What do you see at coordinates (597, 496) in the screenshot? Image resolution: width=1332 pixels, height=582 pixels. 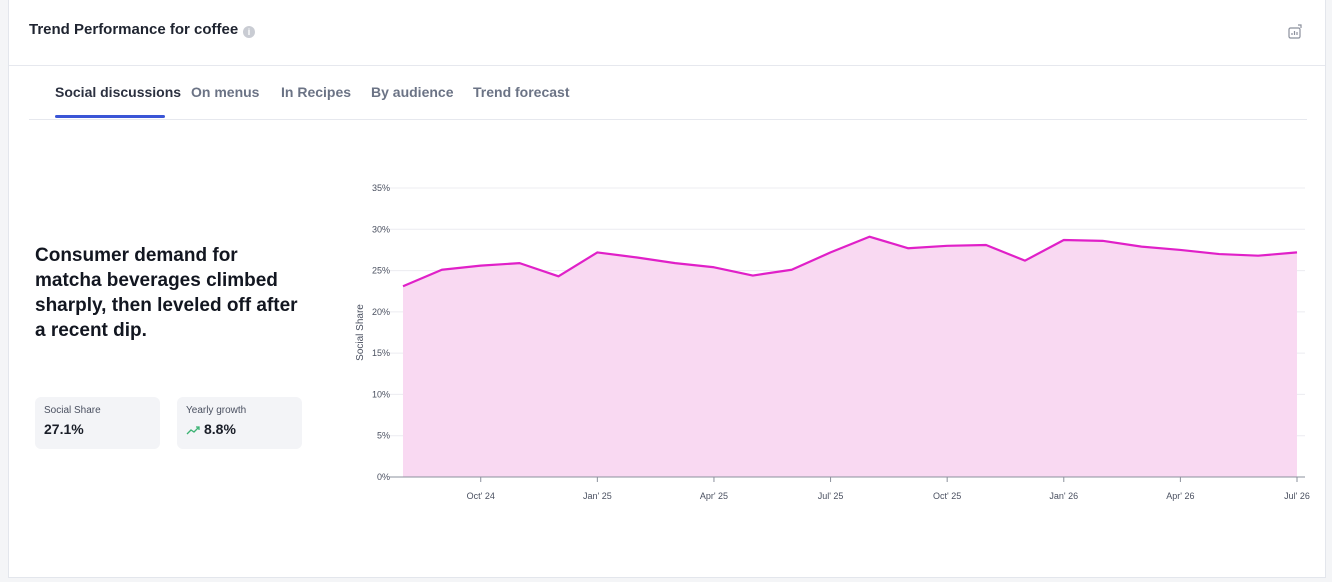 I see `x-tick-label: Jan' 25` at bounding box center [597, 496].